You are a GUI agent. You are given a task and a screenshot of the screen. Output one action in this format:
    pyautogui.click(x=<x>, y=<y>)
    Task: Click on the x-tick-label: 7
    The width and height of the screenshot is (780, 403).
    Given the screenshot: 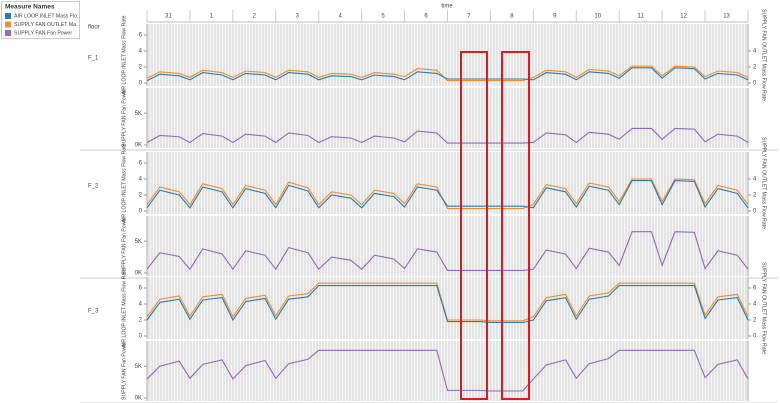 What is the action you would take?
    pyautogui.click(x=469, y=17)
    